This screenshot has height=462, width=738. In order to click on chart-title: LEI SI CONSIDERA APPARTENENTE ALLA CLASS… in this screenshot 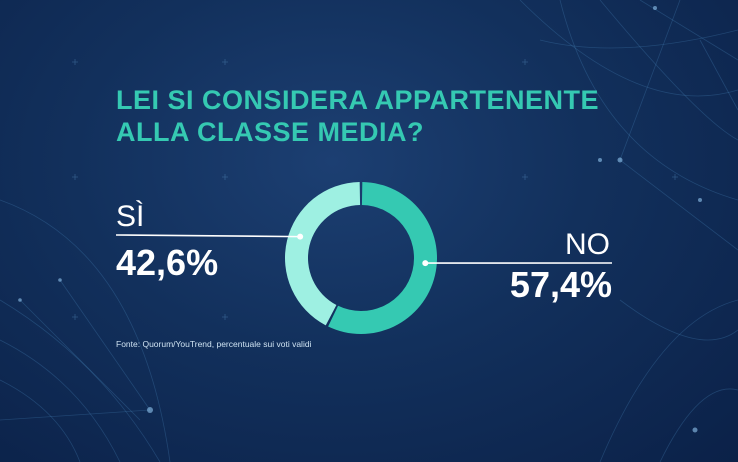, I will do `click(376, 116)`.